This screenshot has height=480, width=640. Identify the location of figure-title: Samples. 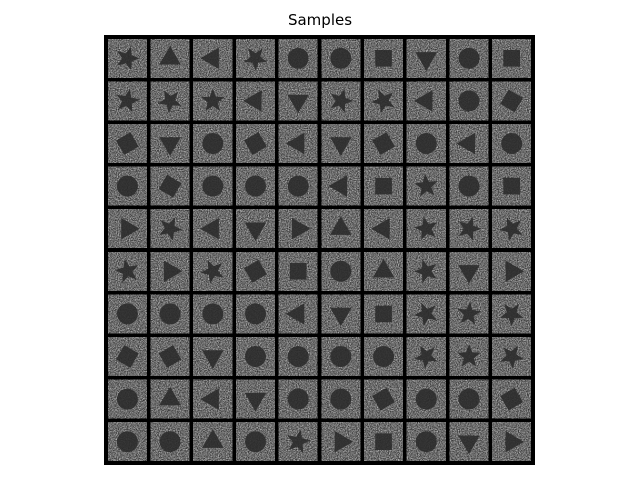
(320, 20).